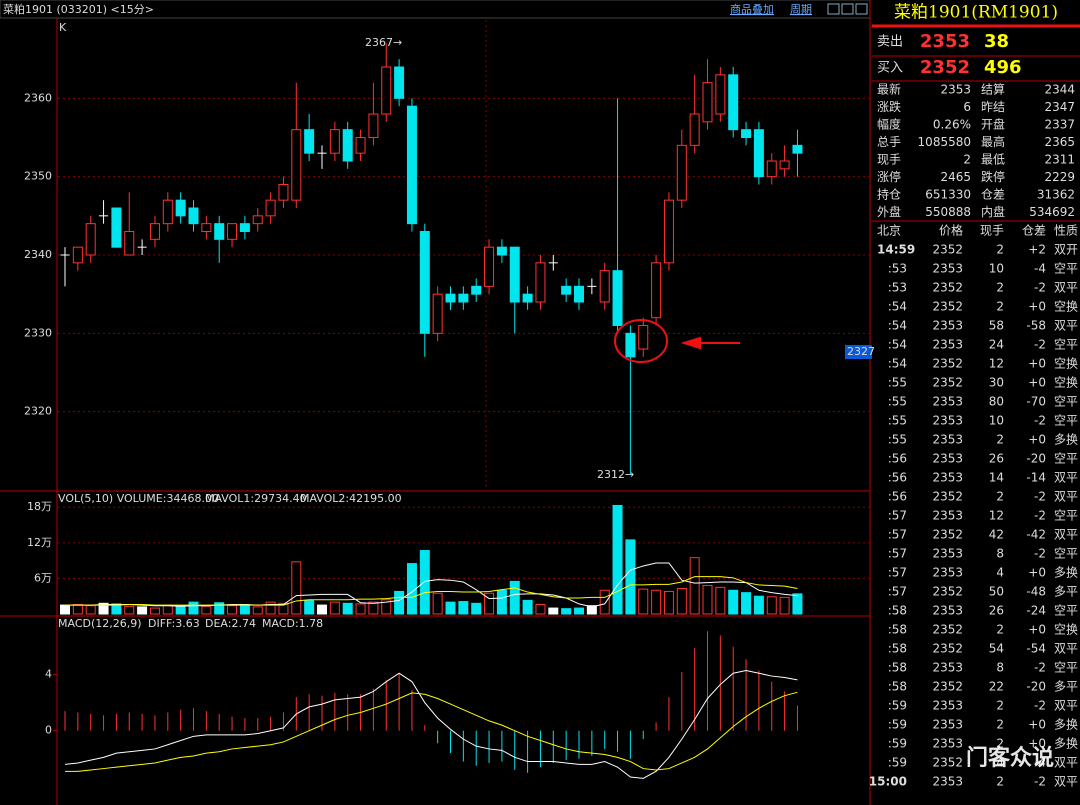  Describe the element at coordinates (38, 97) in the screenshot. I see `y-tick-label: 2360` at that location.